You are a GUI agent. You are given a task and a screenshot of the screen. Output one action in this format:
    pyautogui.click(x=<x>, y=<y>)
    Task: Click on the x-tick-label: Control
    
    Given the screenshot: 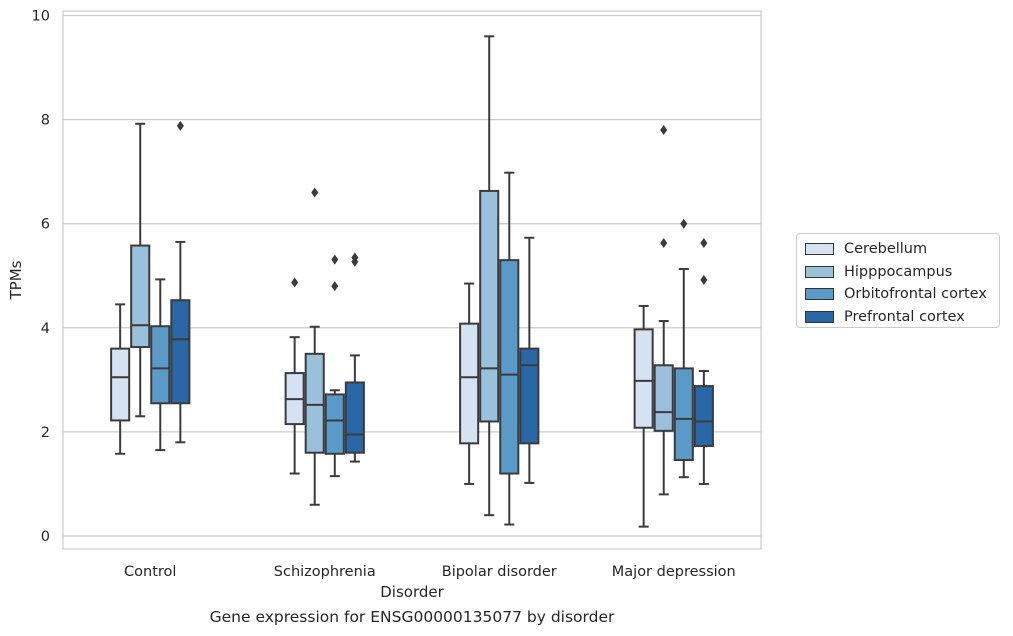 What is the action you would take?
    pyautogui.click(x=150, y=572)
    